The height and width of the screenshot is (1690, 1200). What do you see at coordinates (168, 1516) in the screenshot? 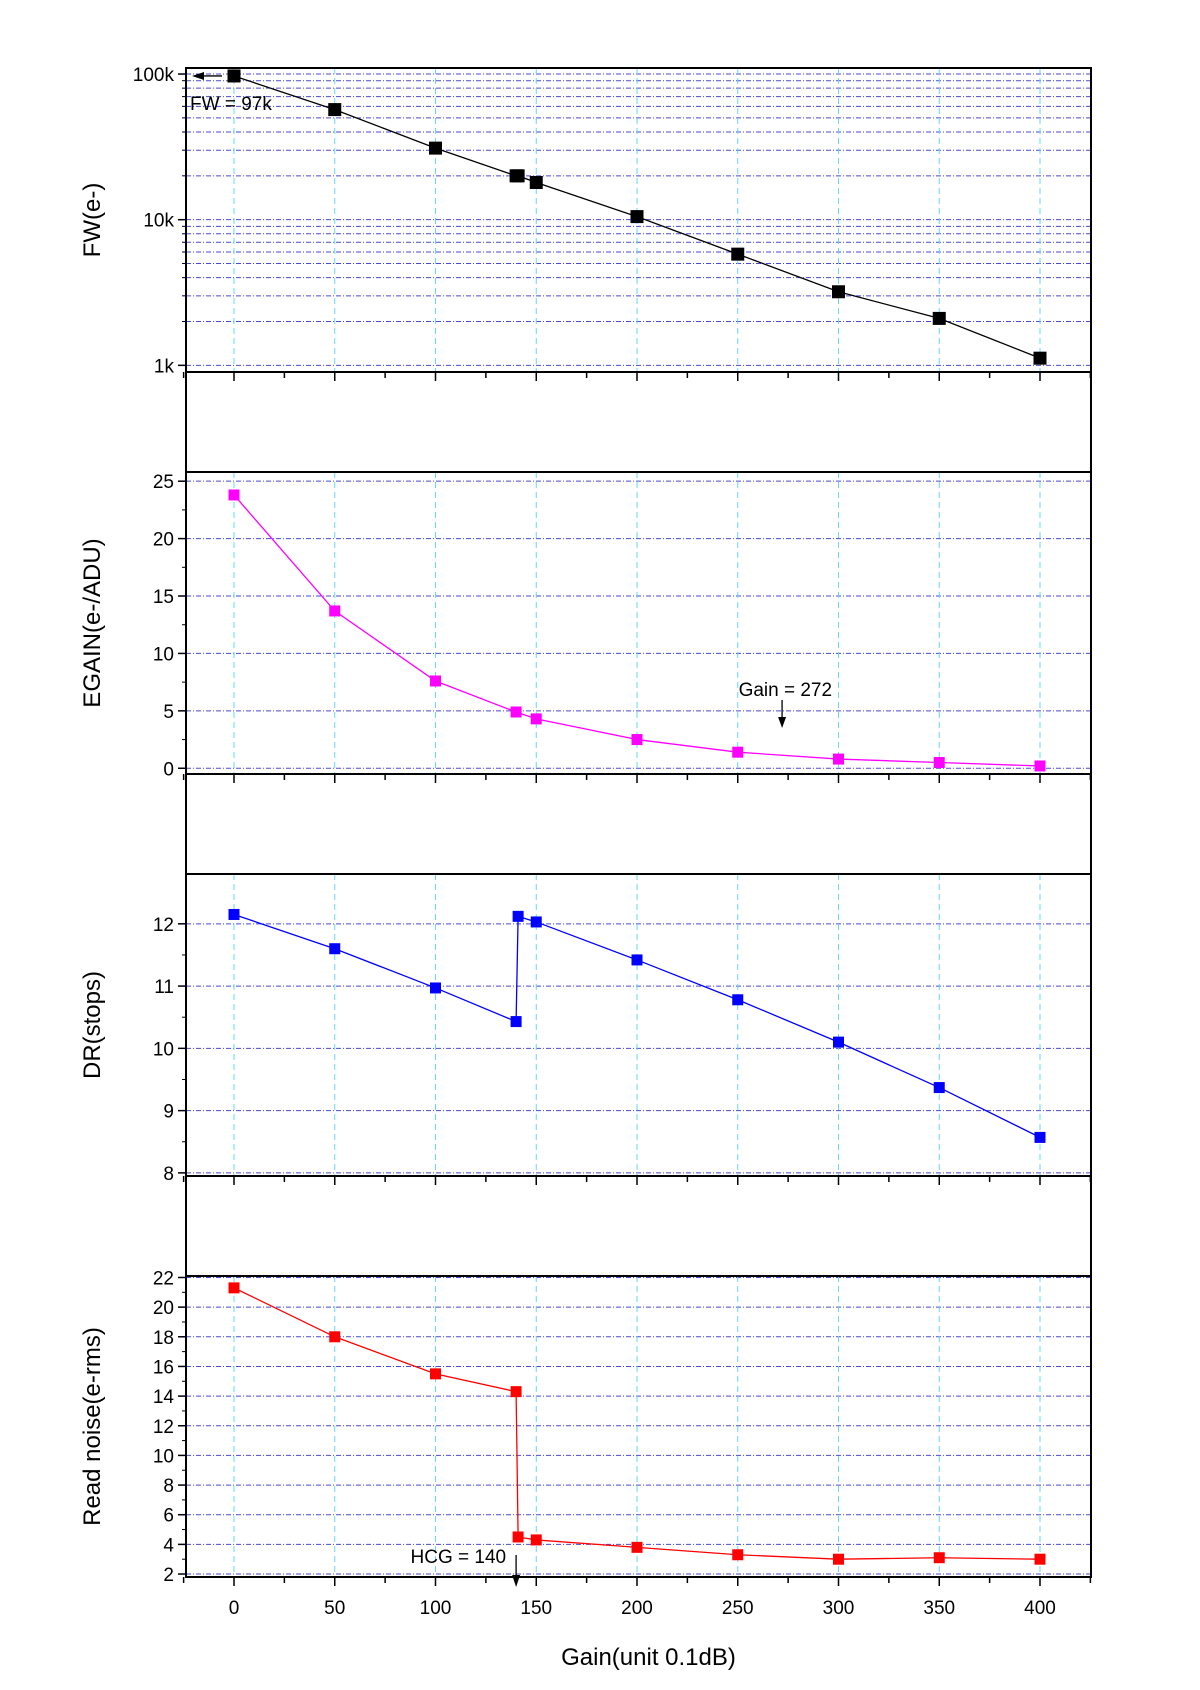
I see `y-tick-label: 6` at bounding box center [168, 1516].